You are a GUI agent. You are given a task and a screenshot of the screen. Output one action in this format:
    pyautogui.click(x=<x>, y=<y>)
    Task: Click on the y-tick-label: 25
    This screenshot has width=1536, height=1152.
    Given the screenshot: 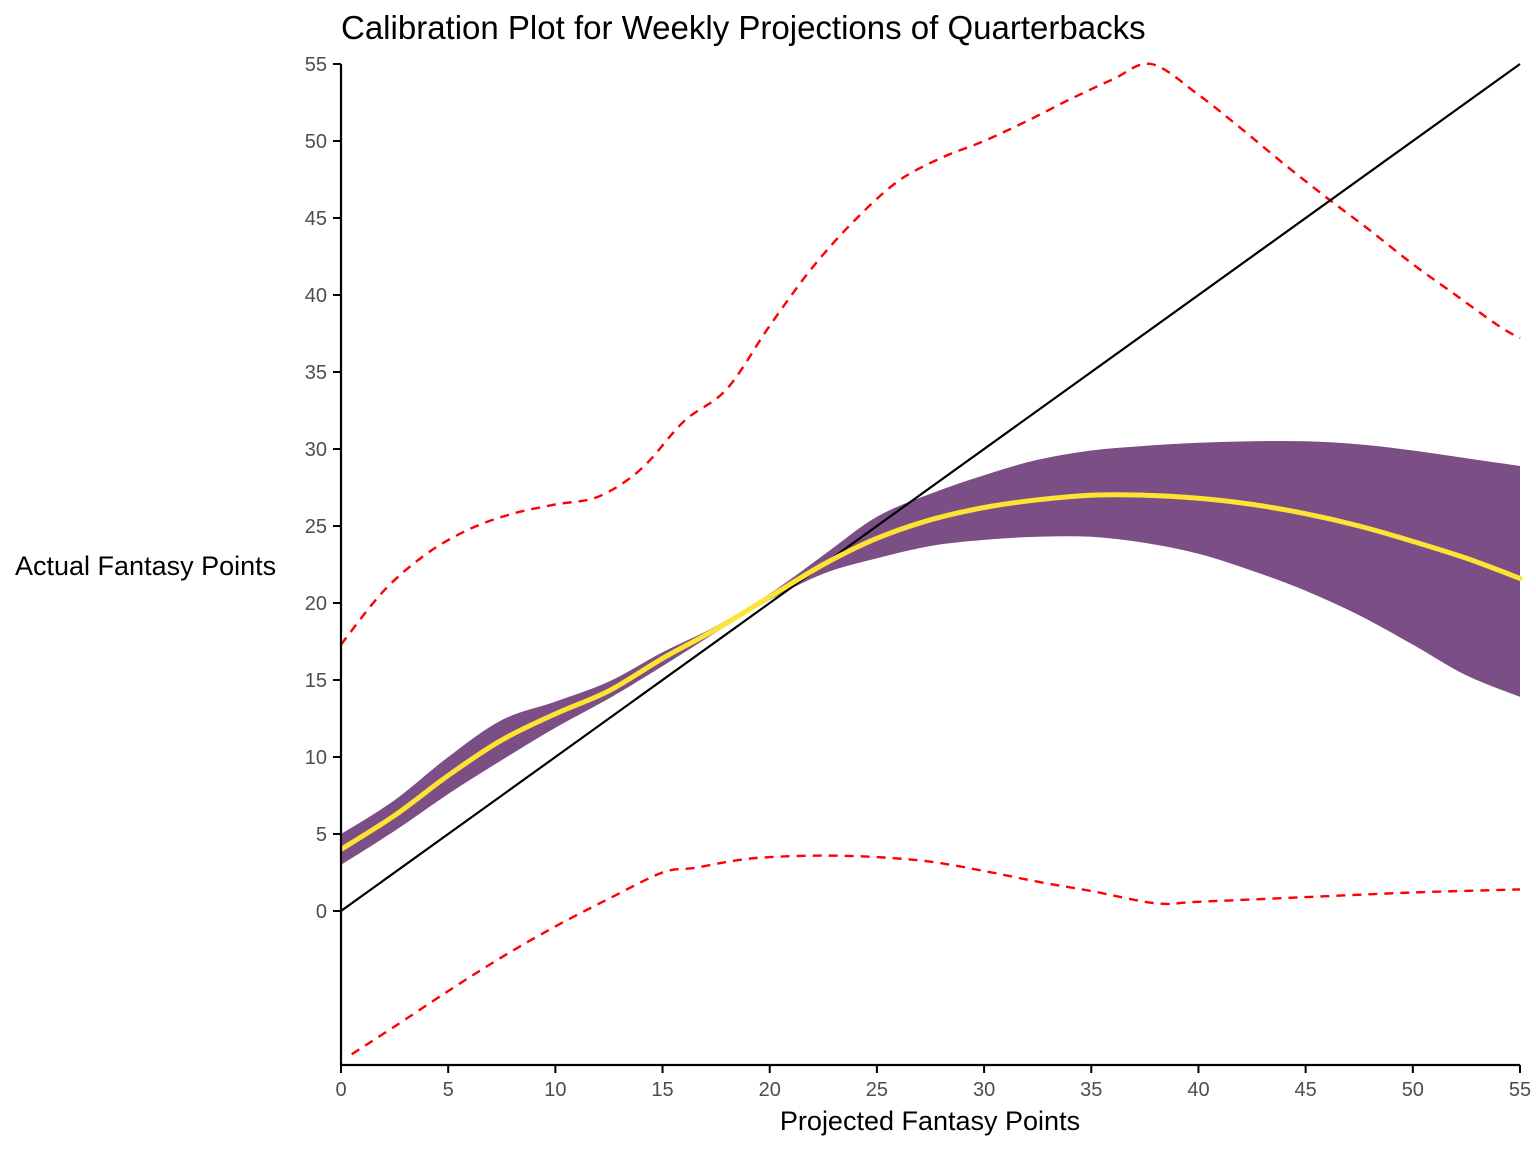 What is the action you would take?
    pyautogui.click(x=316, y=527)
    